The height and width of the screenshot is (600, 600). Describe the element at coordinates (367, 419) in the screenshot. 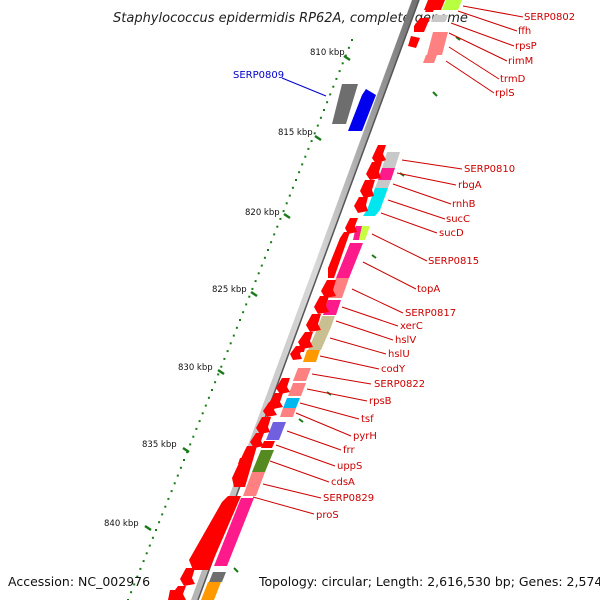

I see `label-tsf: tsf` at that location.